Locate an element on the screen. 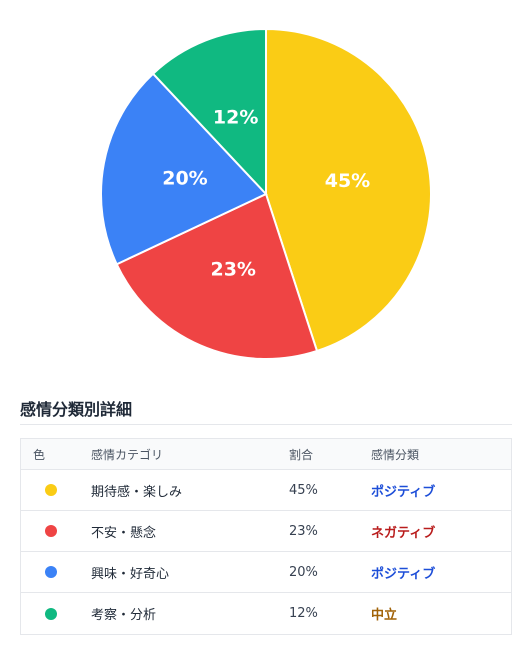  pie-slice-label: 45% is located at coordinates (347, 181).